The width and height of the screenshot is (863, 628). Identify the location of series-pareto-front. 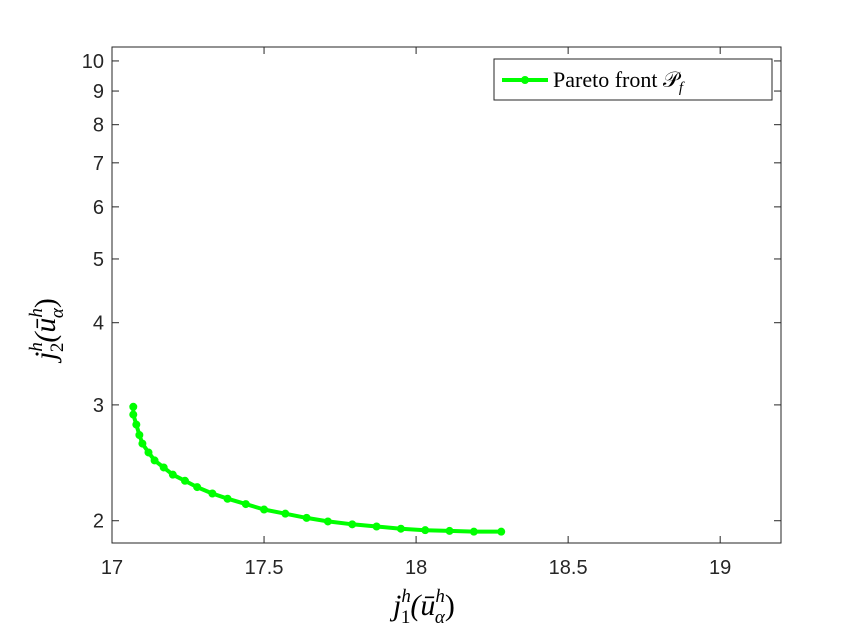
(317, 469).